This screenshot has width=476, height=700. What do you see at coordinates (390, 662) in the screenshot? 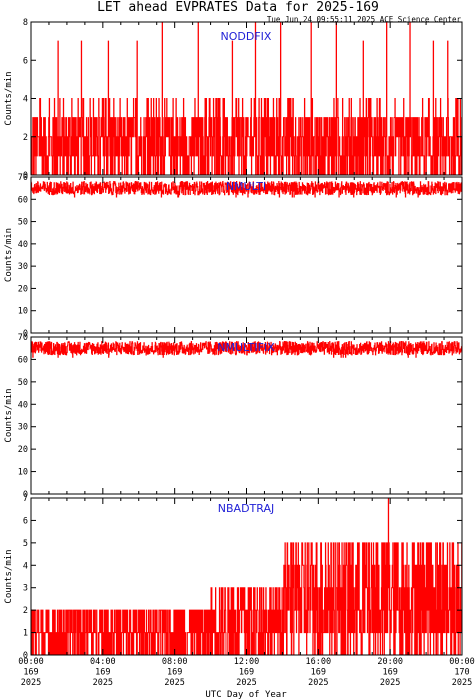
I see `x-tick-label: 20:00` at bounding box center [390, 662].